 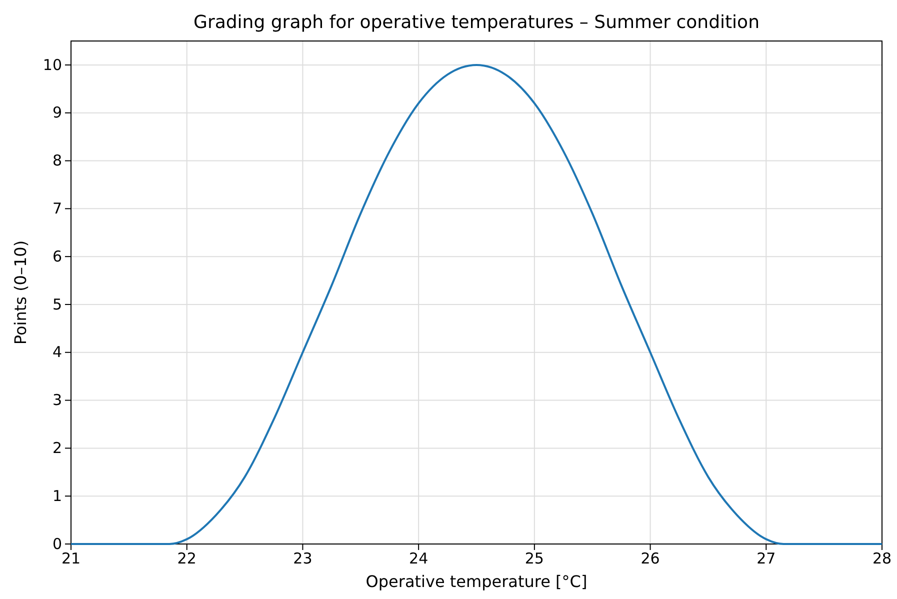 I want to click on y-tick-label: 1, so click(x=57, y=495).